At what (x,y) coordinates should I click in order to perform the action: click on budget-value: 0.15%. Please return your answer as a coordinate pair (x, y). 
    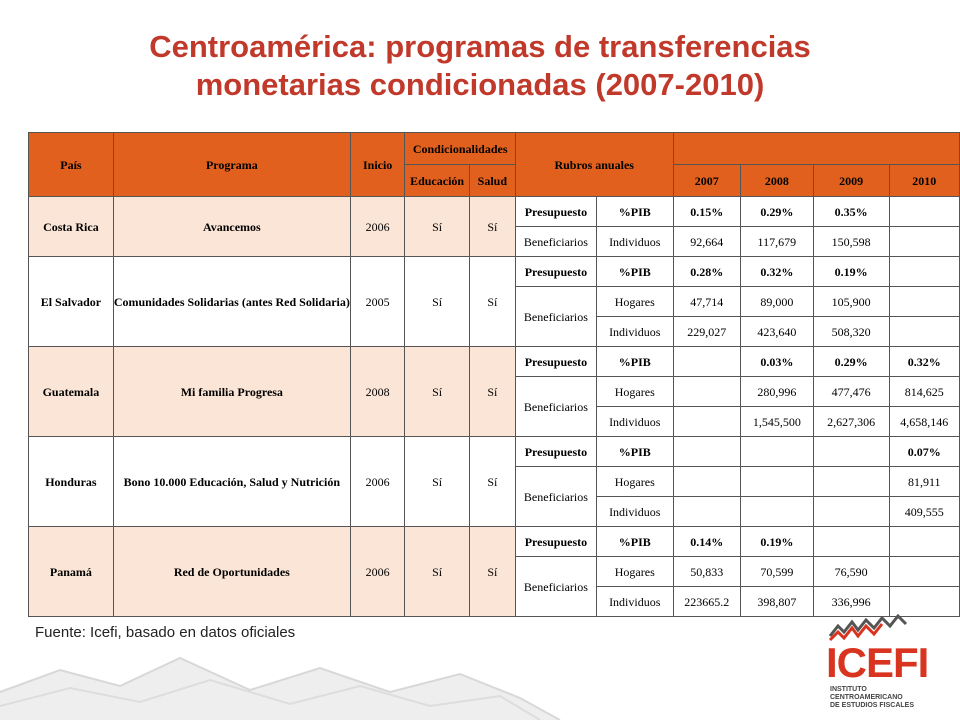
    Looking at the image, I should click on (706, 211).